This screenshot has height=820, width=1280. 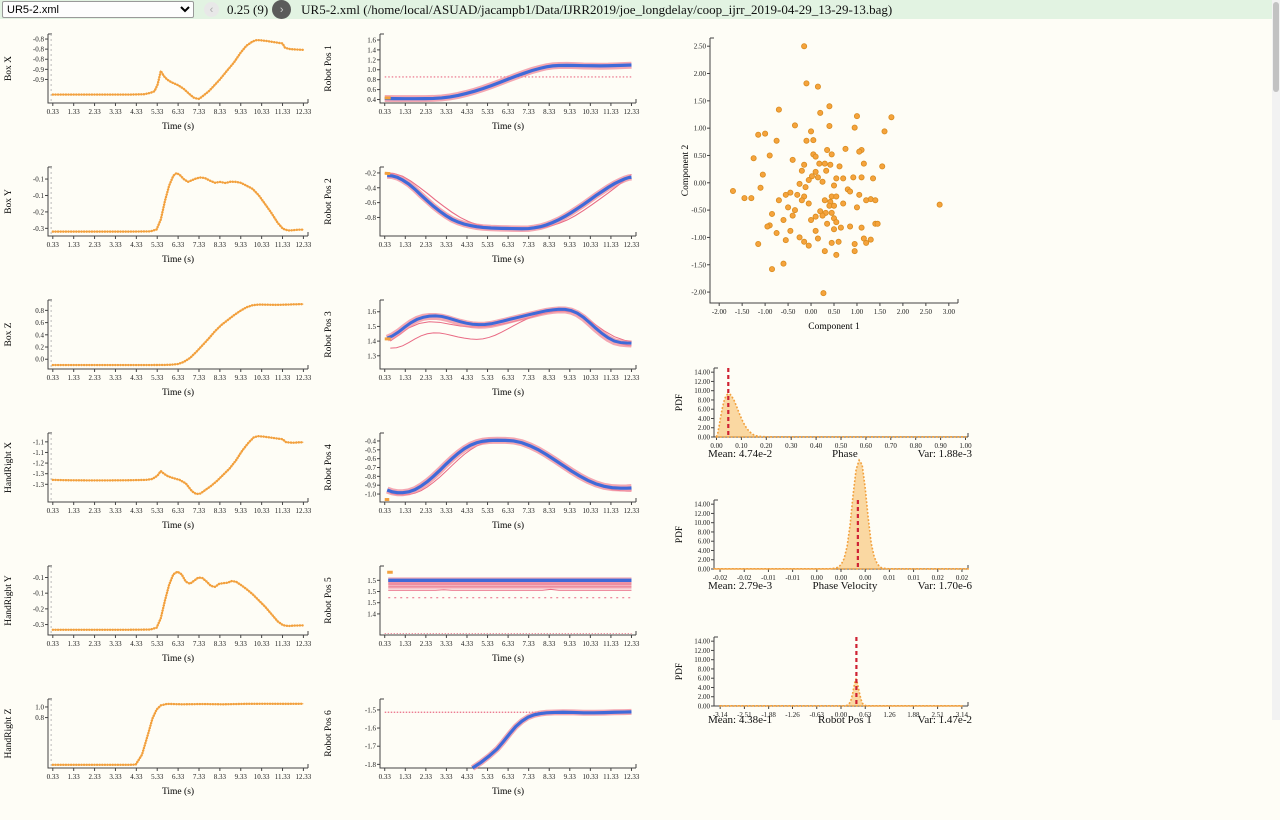 I want to click on svg-text: 0.70, so click(x=891, y=446).